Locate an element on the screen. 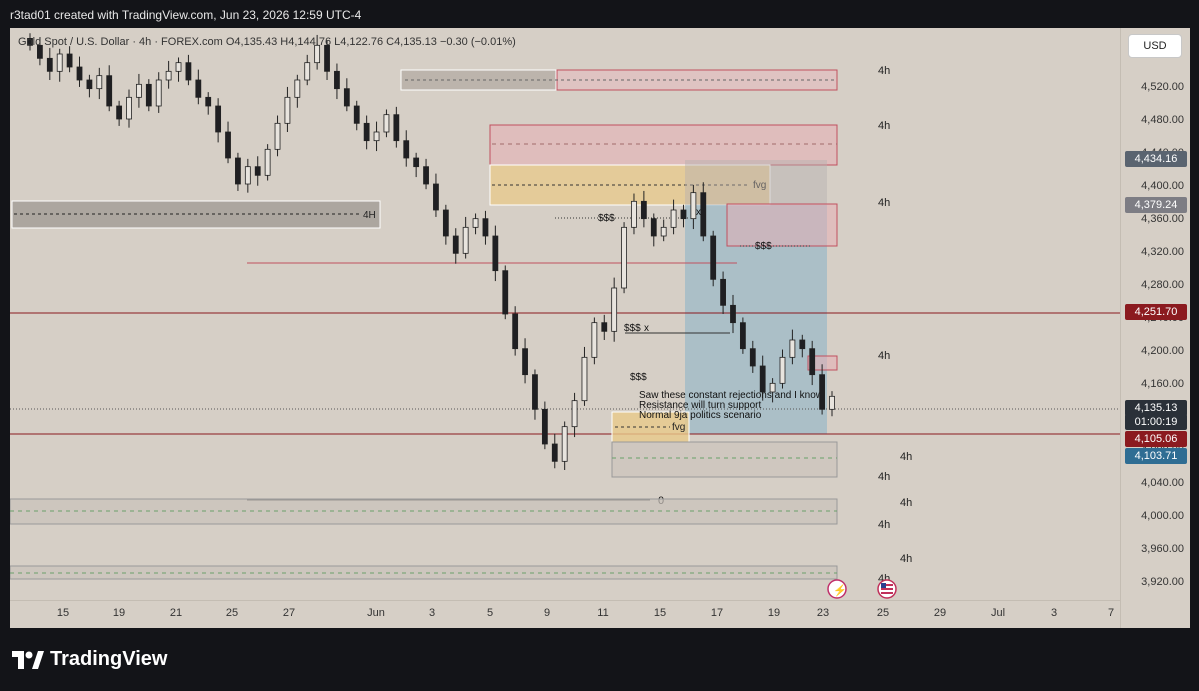  tradingview-logo: TradingView is located at coordinates (89, 659).